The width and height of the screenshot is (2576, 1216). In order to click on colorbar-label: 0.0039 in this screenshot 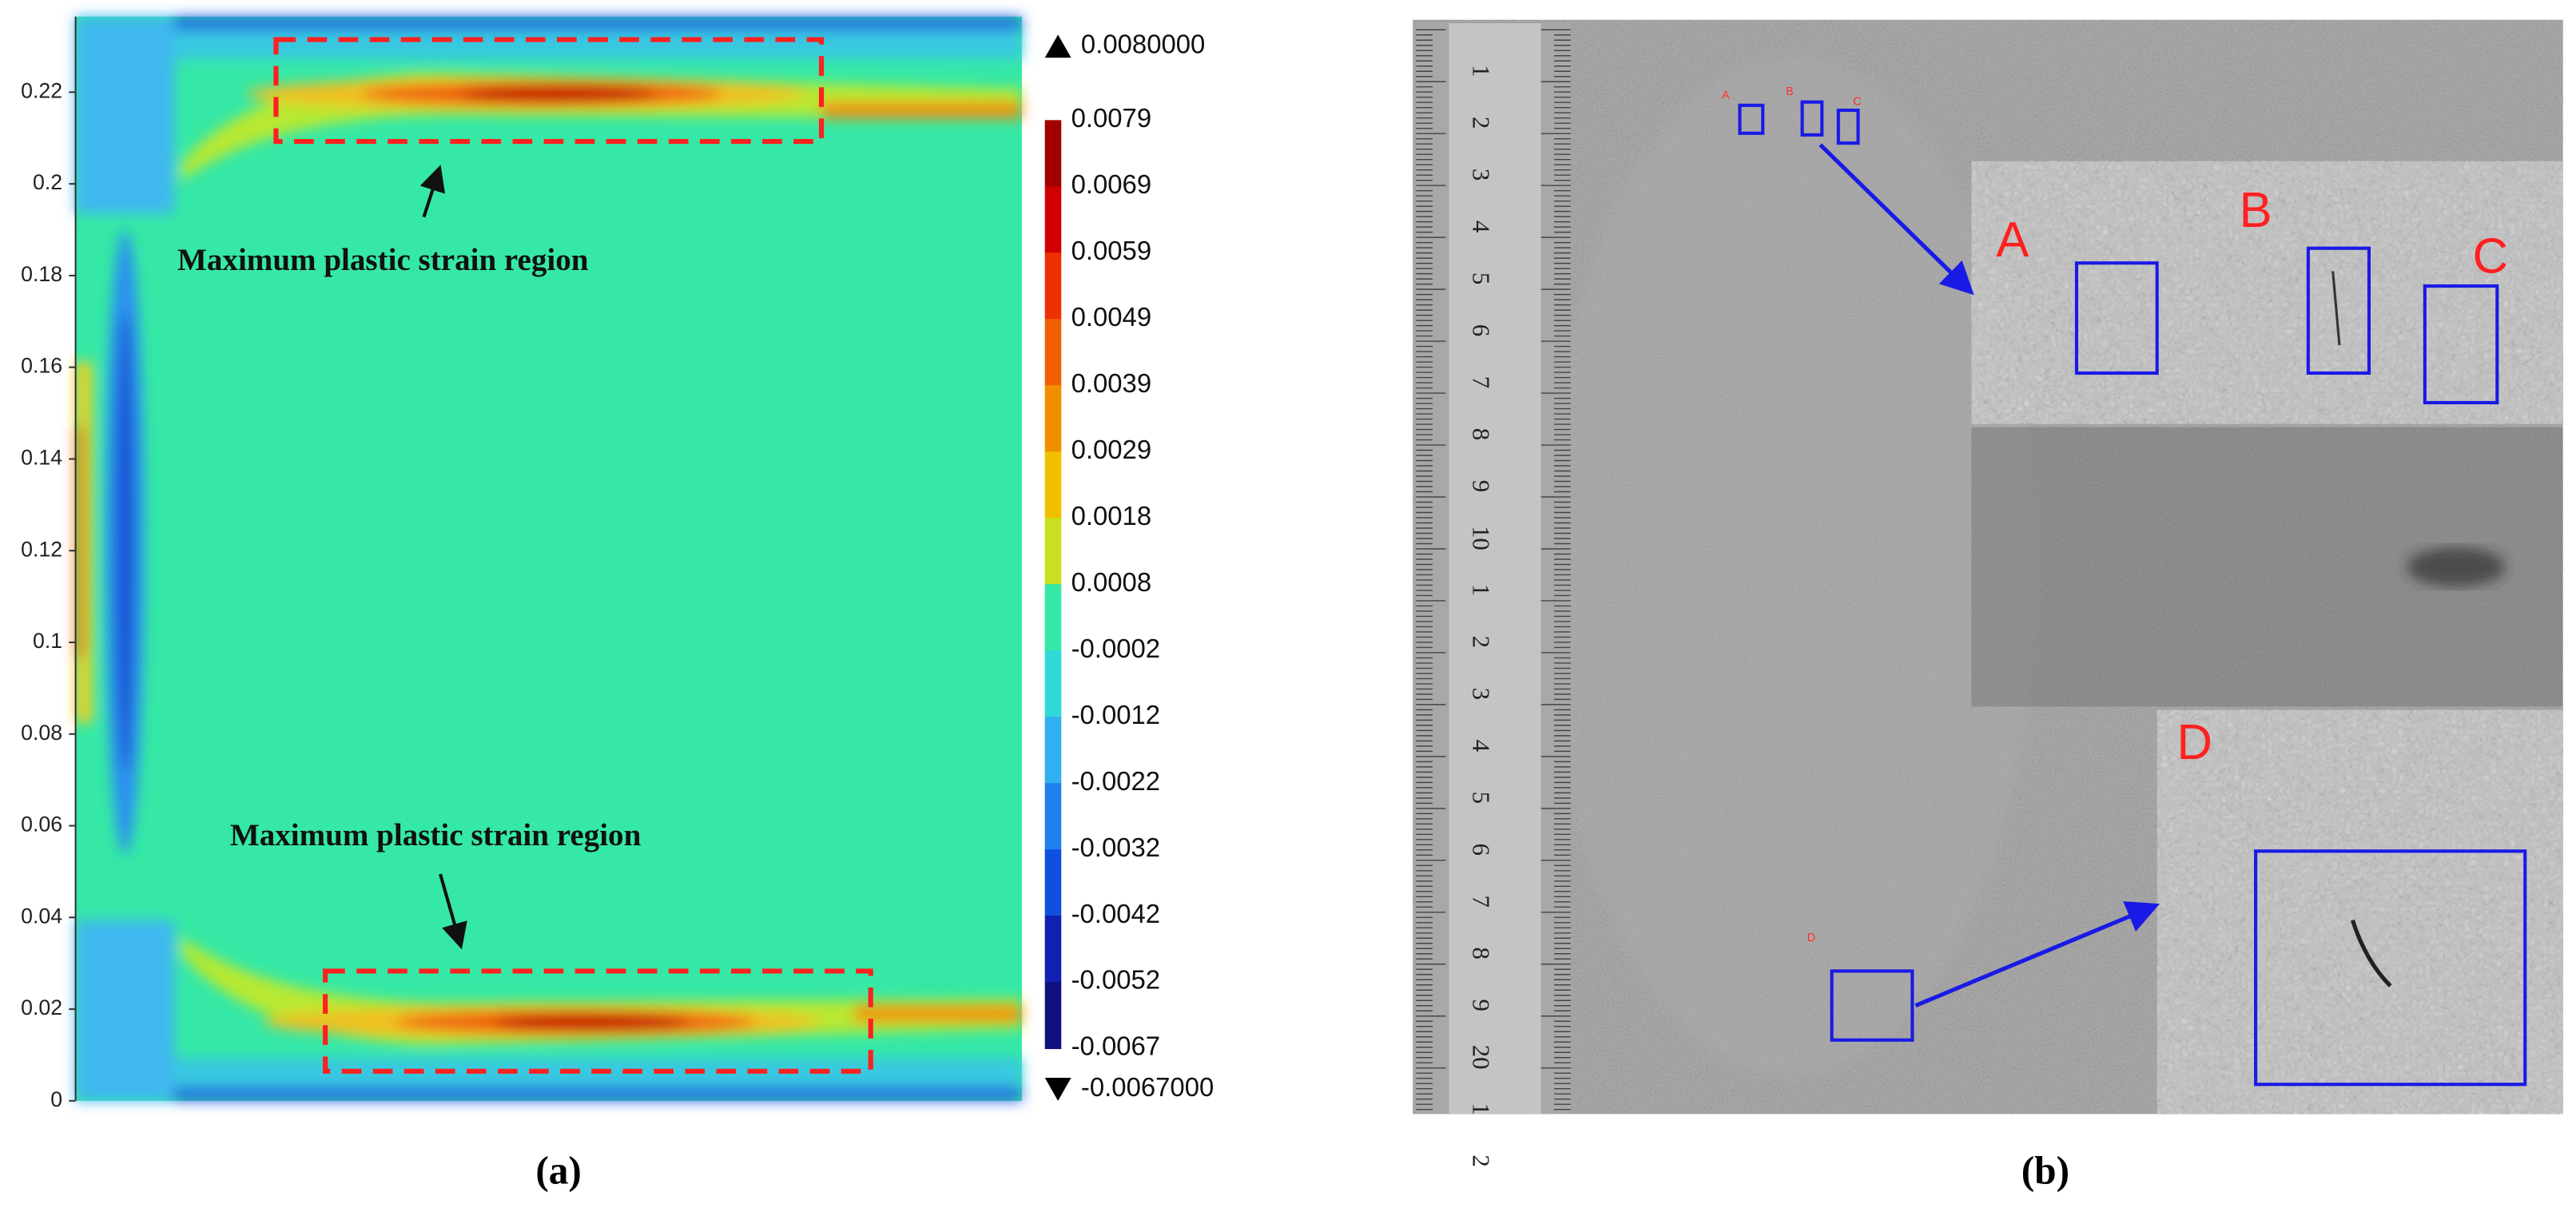, I will do `click(1111, 383)`.